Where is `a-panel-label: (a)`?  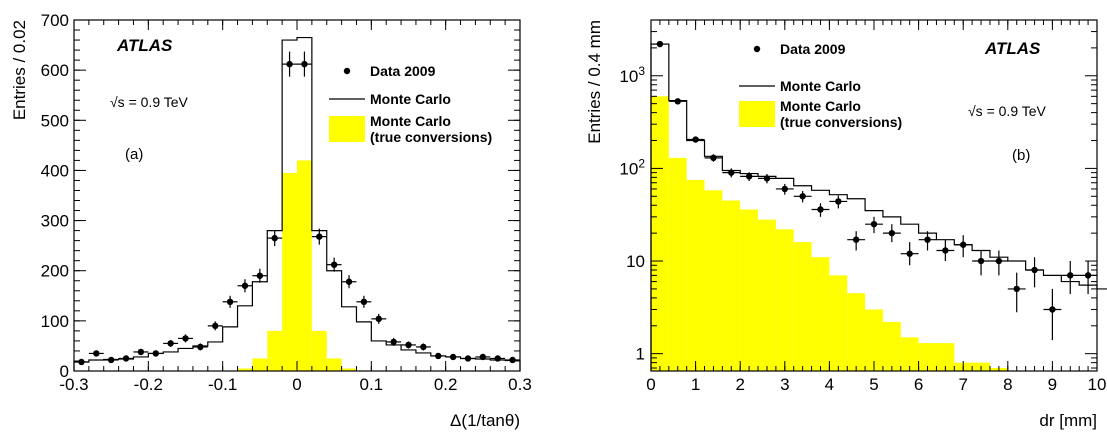 a-panel-label: (a) is located at coordinates (134, 154).